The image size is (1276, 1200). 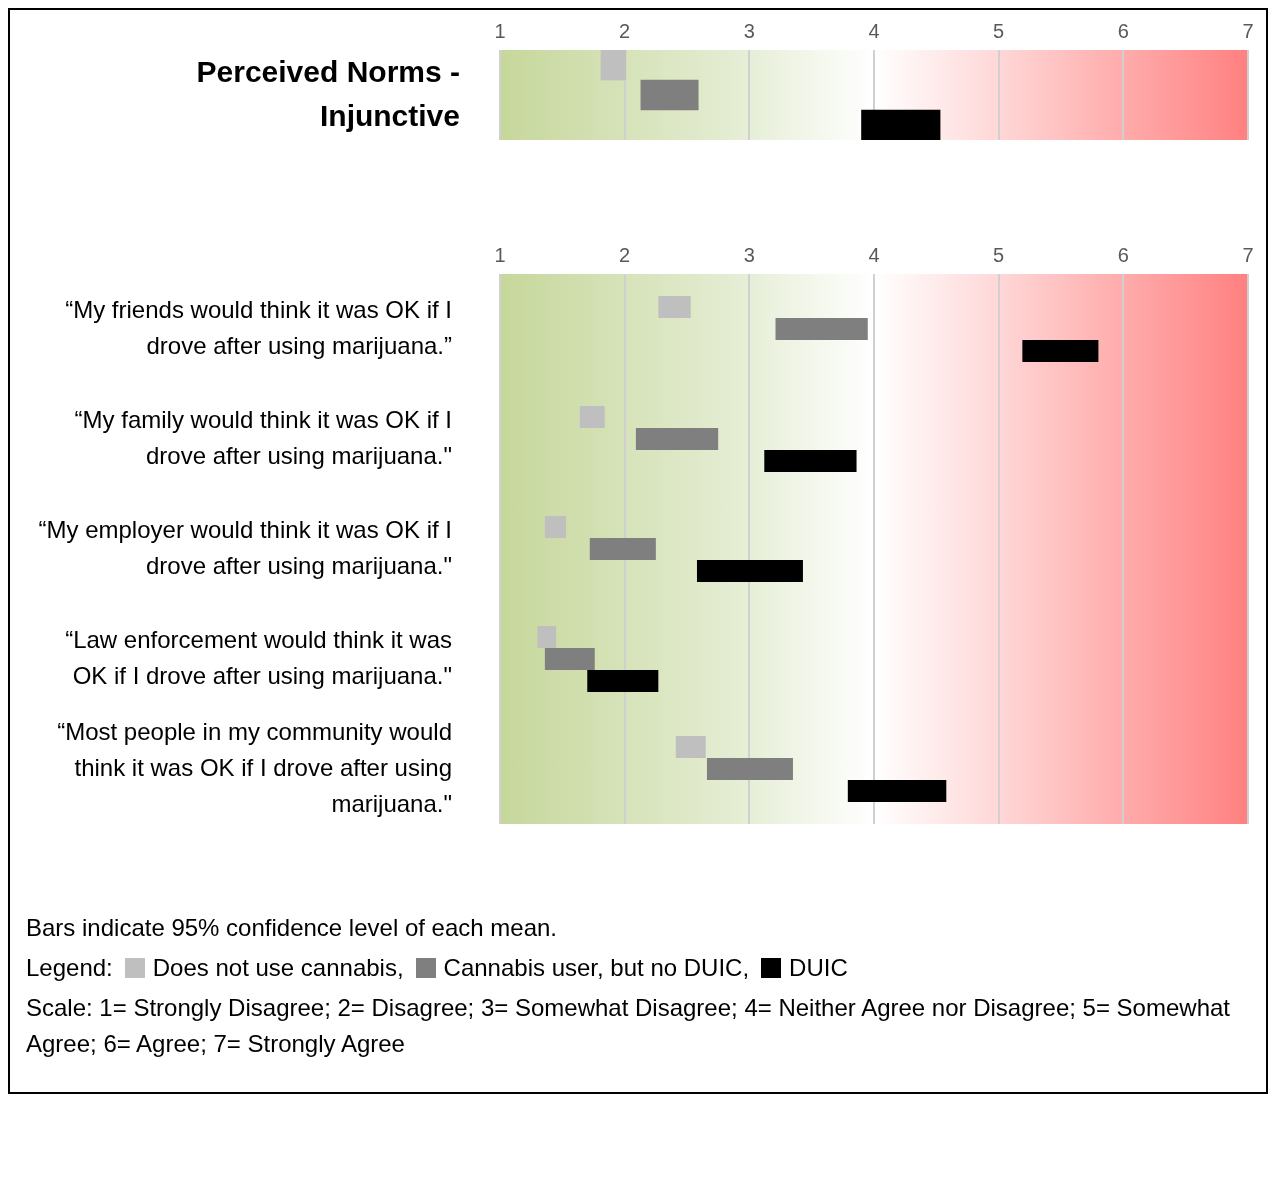 I want to click on text: Bars indicate 95% confidence level of each mean., so click(x=292, y=928).